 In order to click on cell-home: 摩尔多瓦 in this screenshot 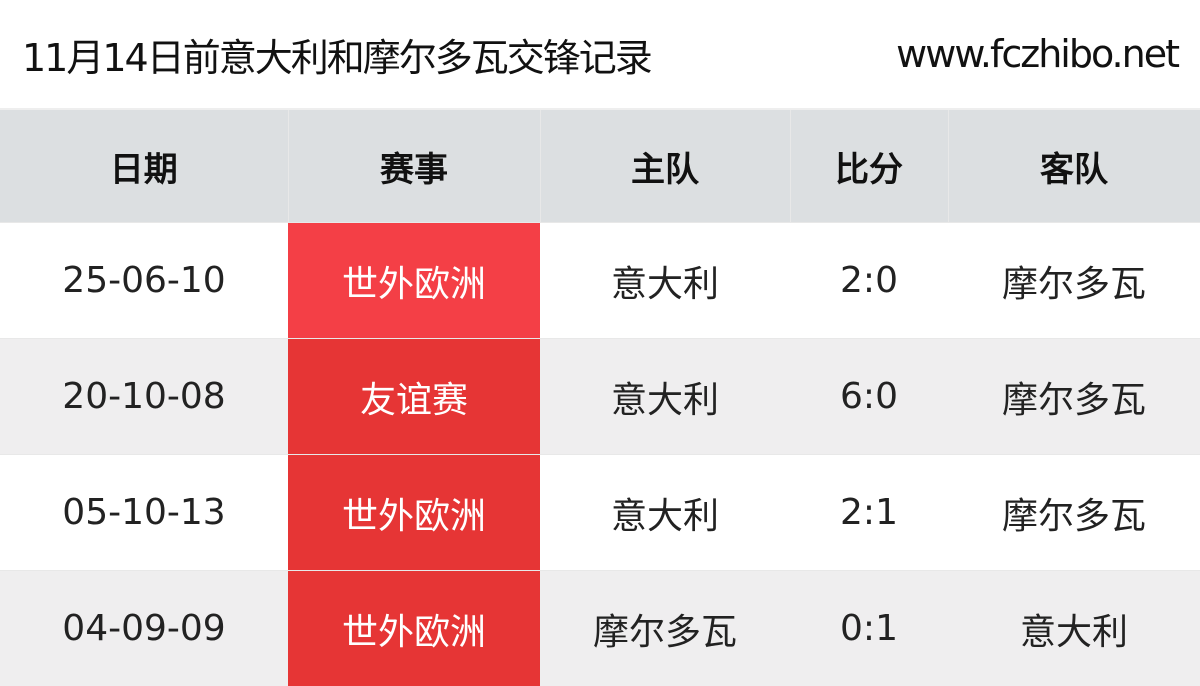, I will do `click(665, 628)`.